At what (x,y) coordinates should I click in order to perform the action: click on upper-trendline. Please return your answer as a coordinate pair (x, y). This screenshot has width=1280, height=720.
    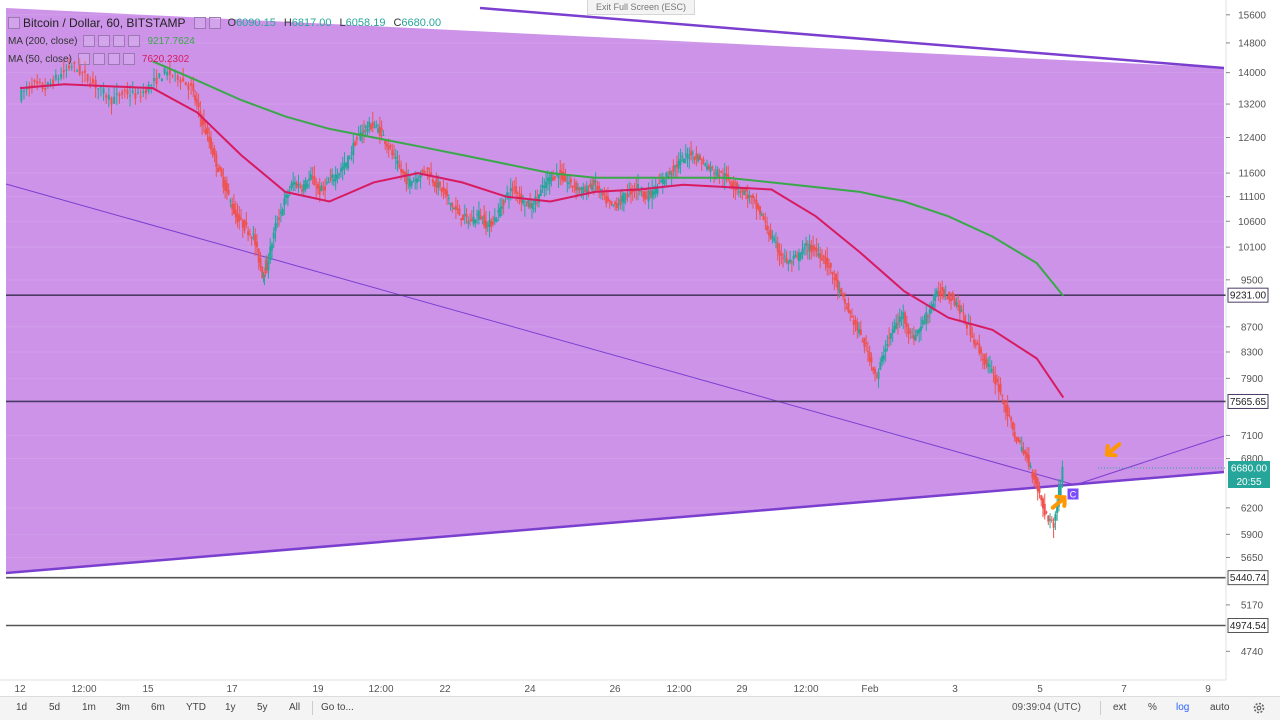
    Looking at the image, I should click on (852, 38).